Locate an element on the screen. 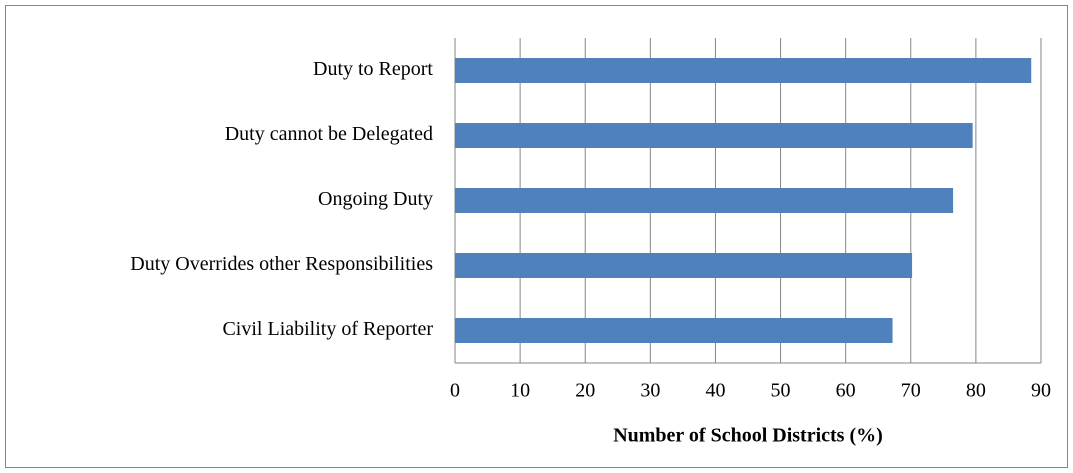 Image resolution: width=1073 pixels, height=473 pixels. x-tick-label: 80 is located at coordinates (976, 391).